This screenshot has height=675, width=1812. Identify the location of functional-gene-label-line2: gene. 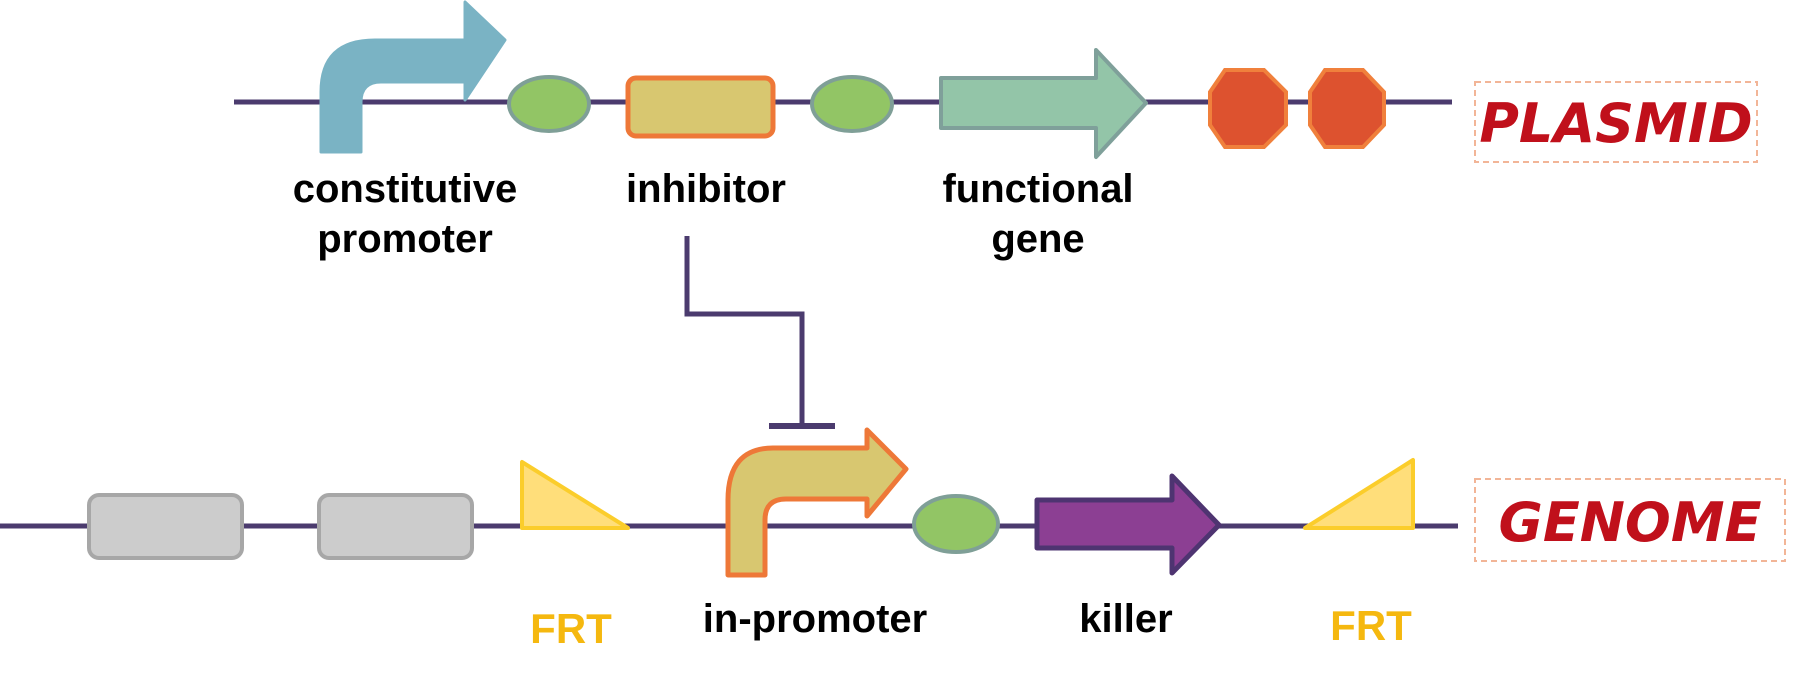
(1037, 239).